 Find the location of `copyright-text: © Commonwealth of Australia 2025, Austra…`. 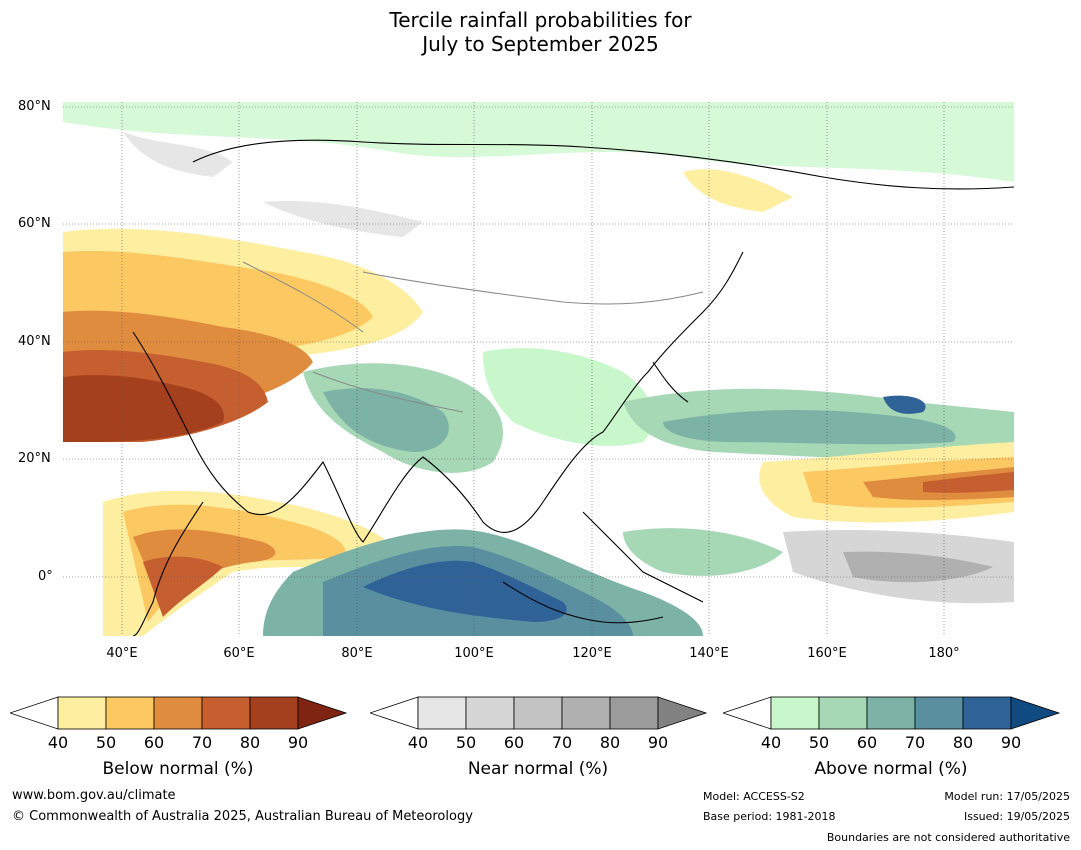

copyright-text: © Commonwealth of Australia 2025, Austra… is located at coordinates (242, 816).